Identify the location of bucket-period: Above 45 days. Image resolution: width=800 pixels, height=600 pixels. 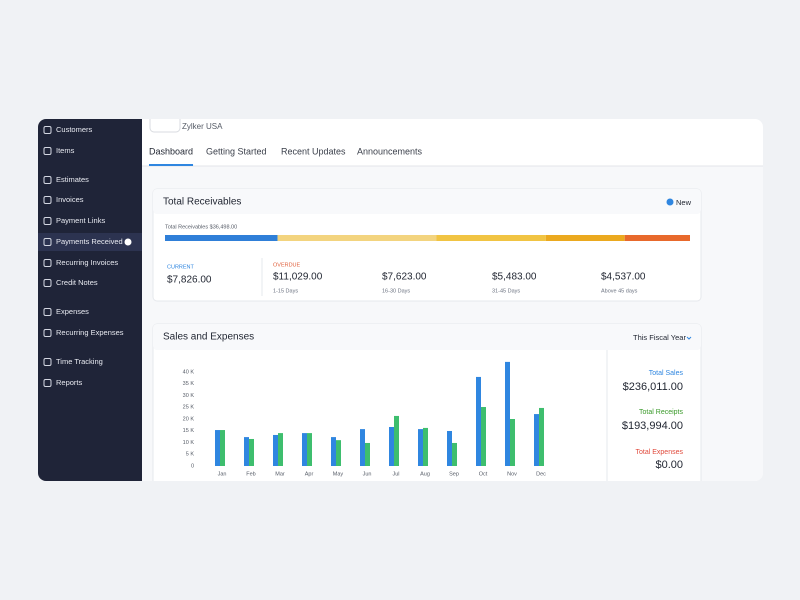
(619, 291).